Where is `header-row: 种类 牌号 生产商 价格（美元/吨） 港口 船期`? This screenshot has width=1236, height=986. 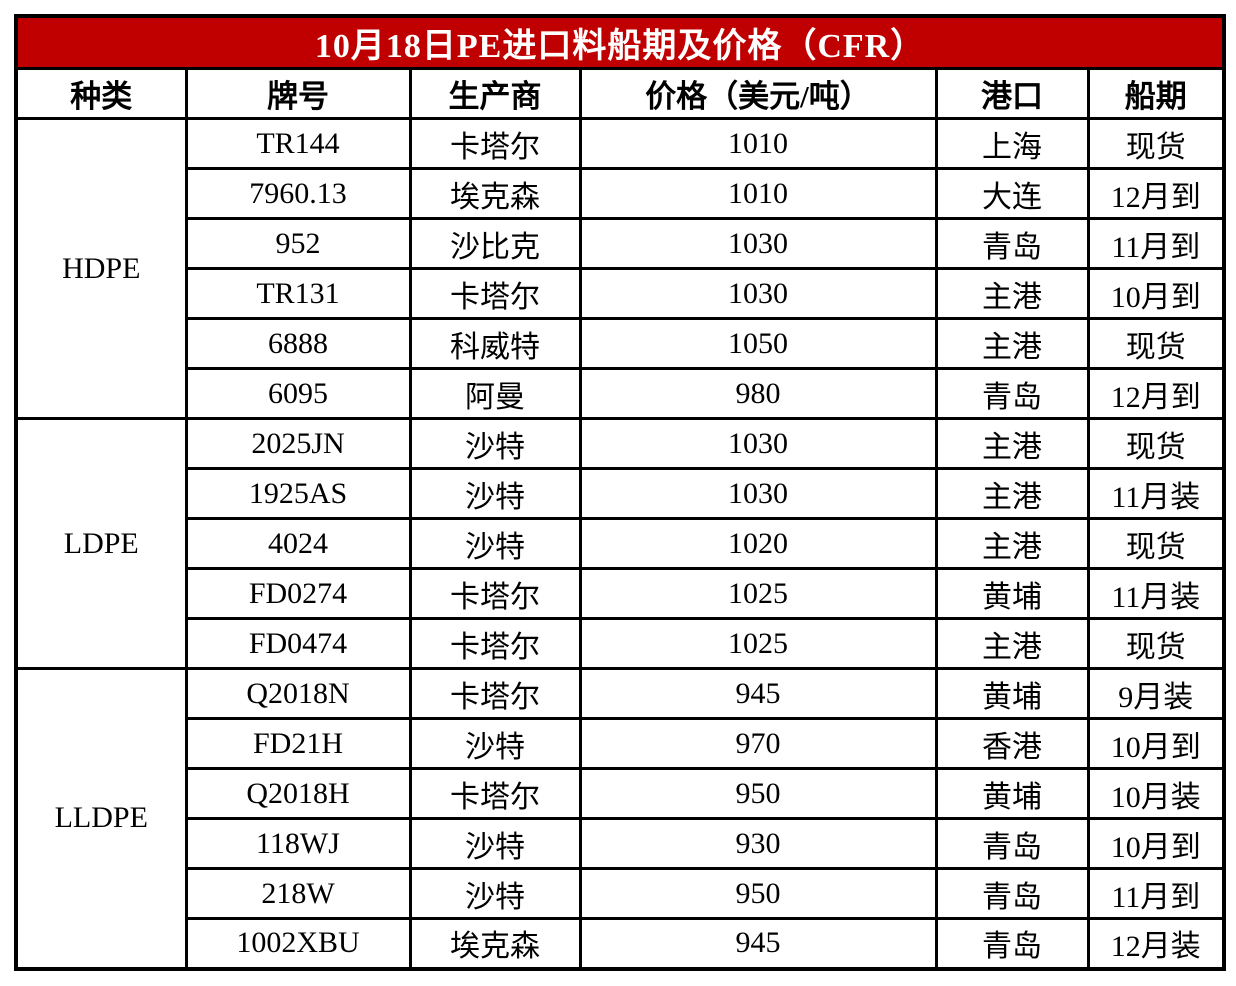
header-row: 种类 牌号 生产商 价格（美元/吨） 港口 船期 is located at coordinates (620, 93).